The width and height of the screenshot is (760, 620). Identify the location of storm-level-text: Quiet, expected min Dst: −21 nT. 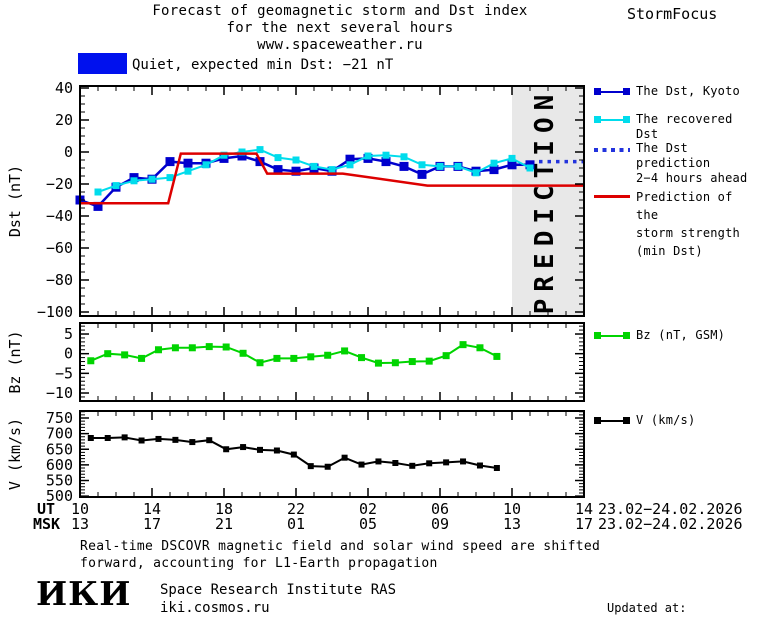
(263, 65).